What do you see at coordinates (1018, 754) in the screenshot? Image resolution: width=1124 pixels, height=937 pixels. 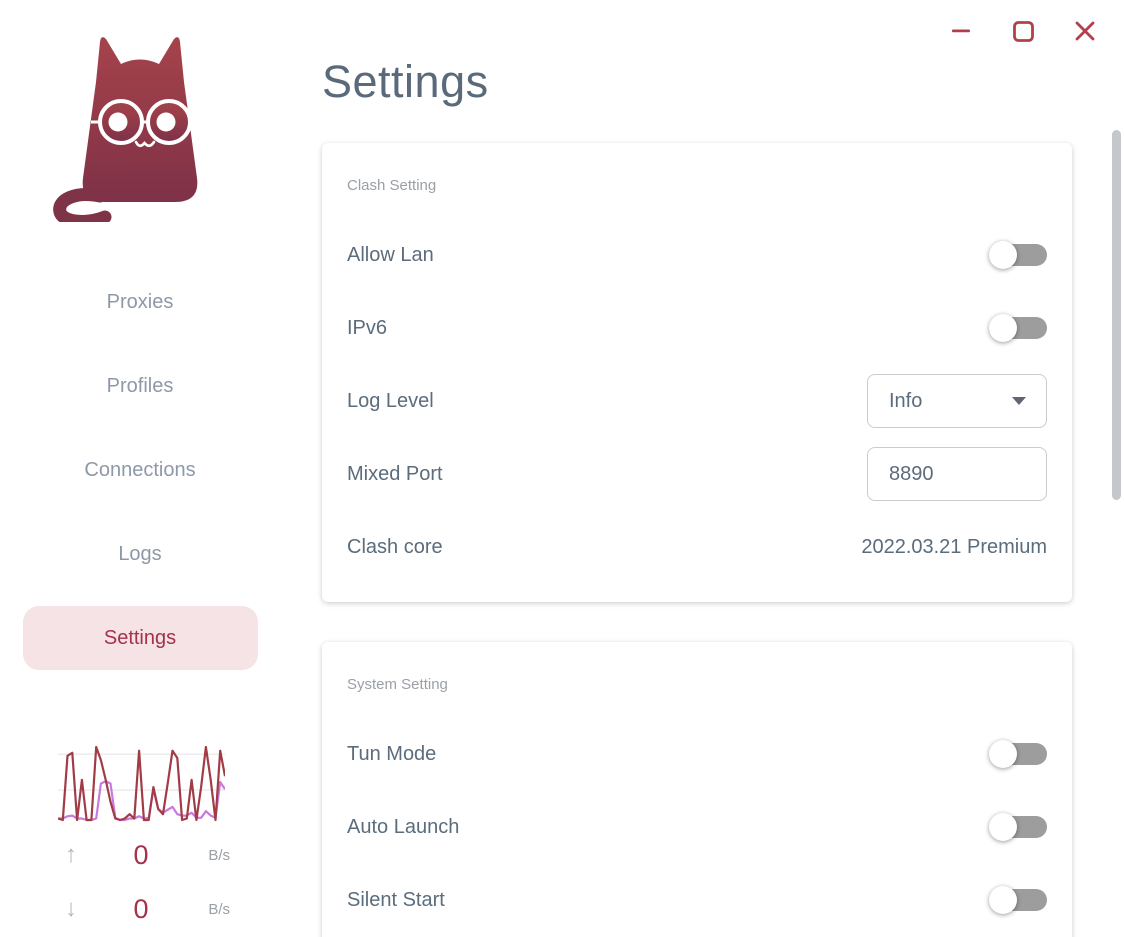 I see `tun-mode-toggle` at bounding box center [1018, 754].